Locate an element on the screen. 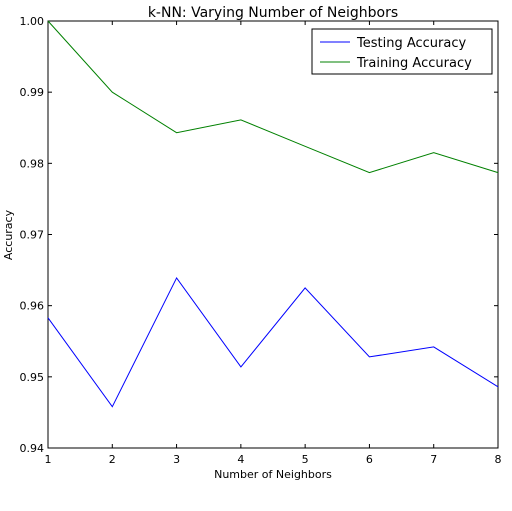 The height and width of the screenshot is (511, 512). x-tick-label: 3 is located at coordinates (176, 459).